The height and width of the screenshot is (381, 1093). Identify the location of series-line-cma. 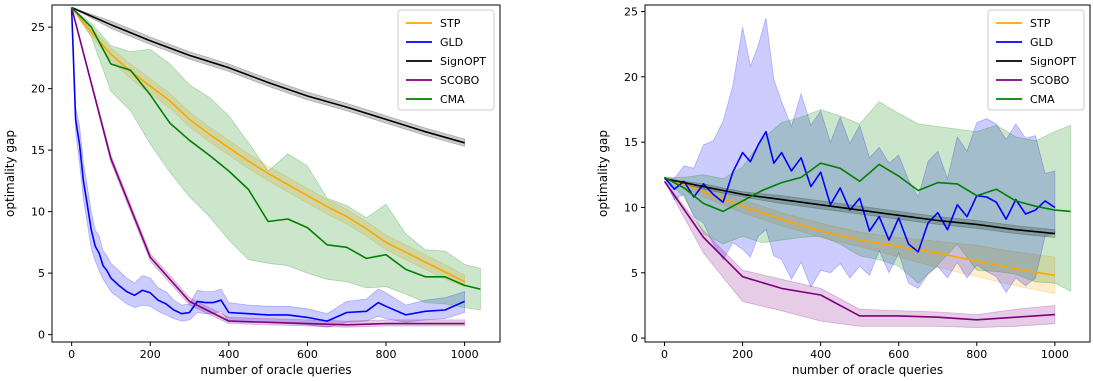
(867, 187).